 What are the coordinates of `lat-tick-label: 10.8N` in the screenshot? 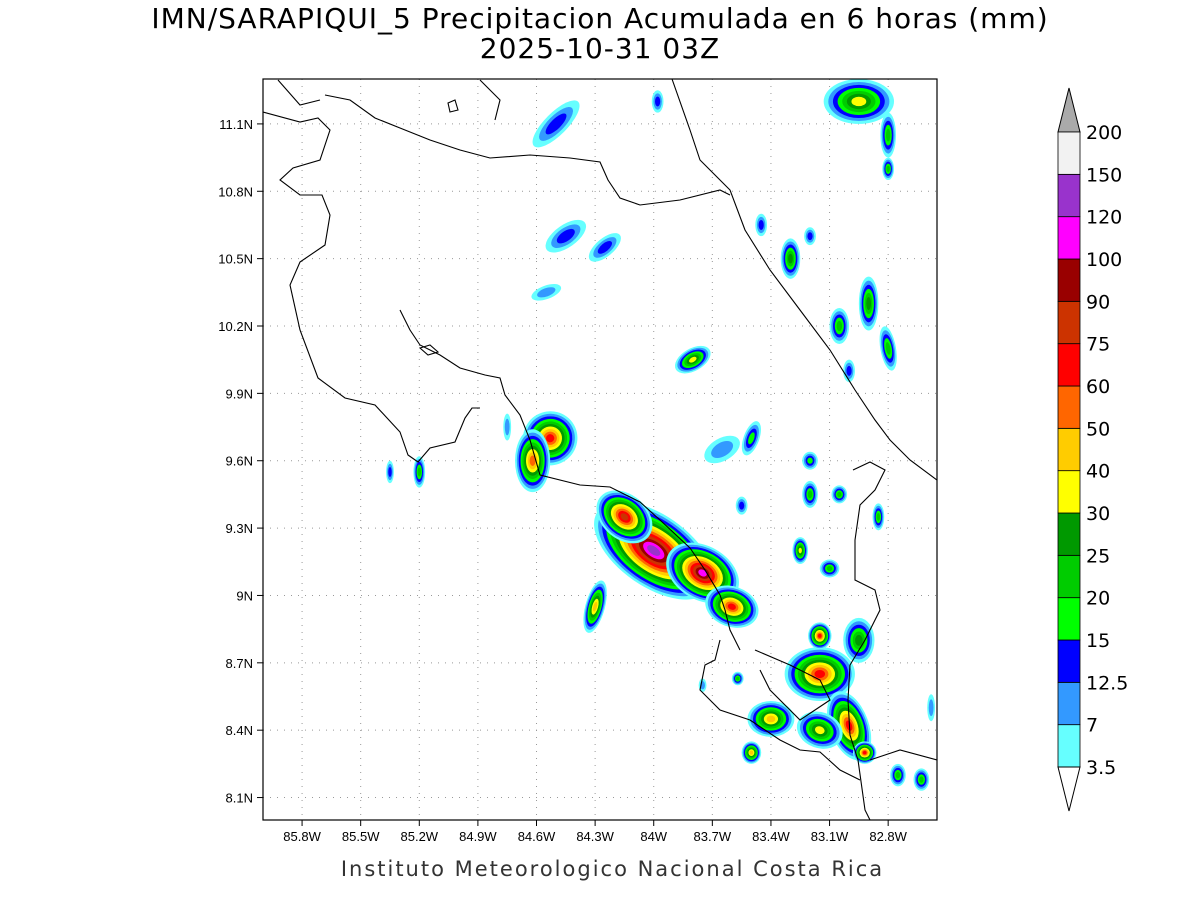 It's located at (235, 191).